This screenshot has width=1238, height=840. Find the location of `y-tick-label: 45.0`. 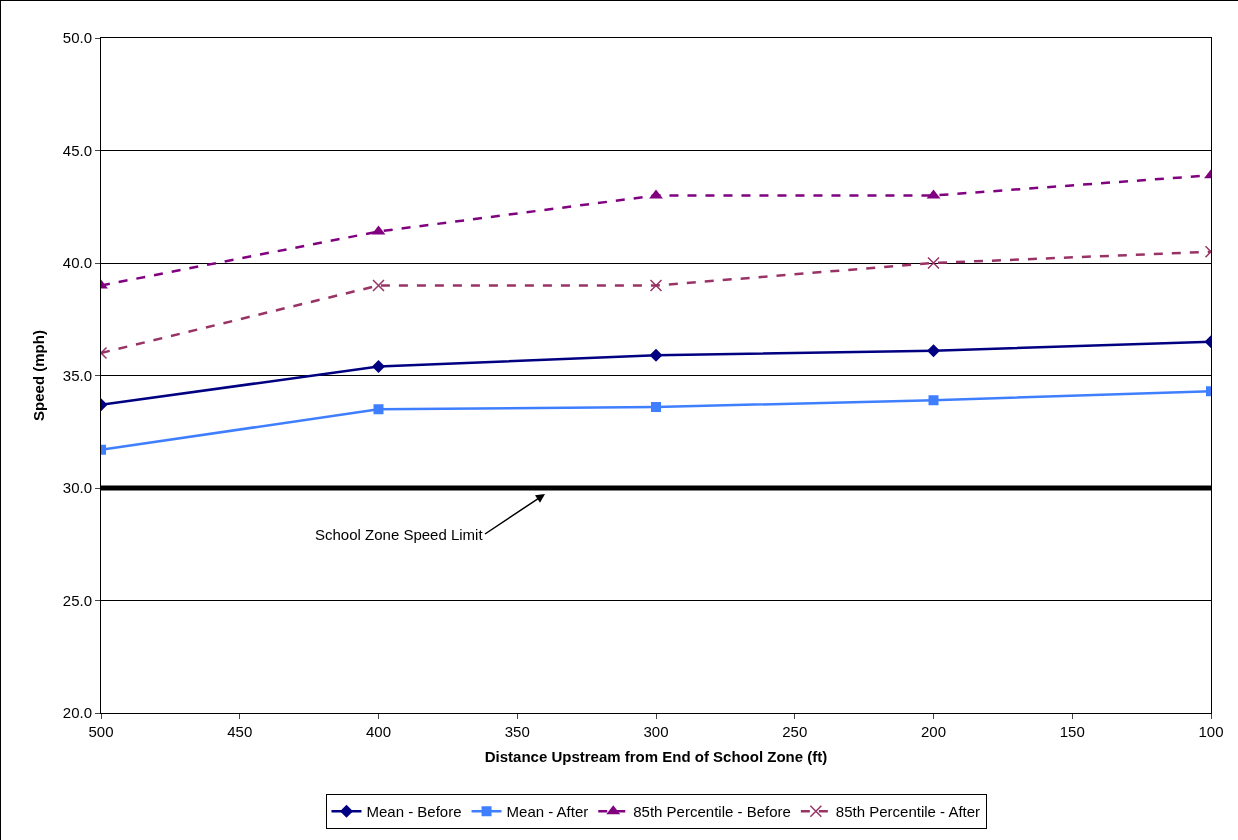

y-tick-label: 45.0 is located at coordinates (77, 150).